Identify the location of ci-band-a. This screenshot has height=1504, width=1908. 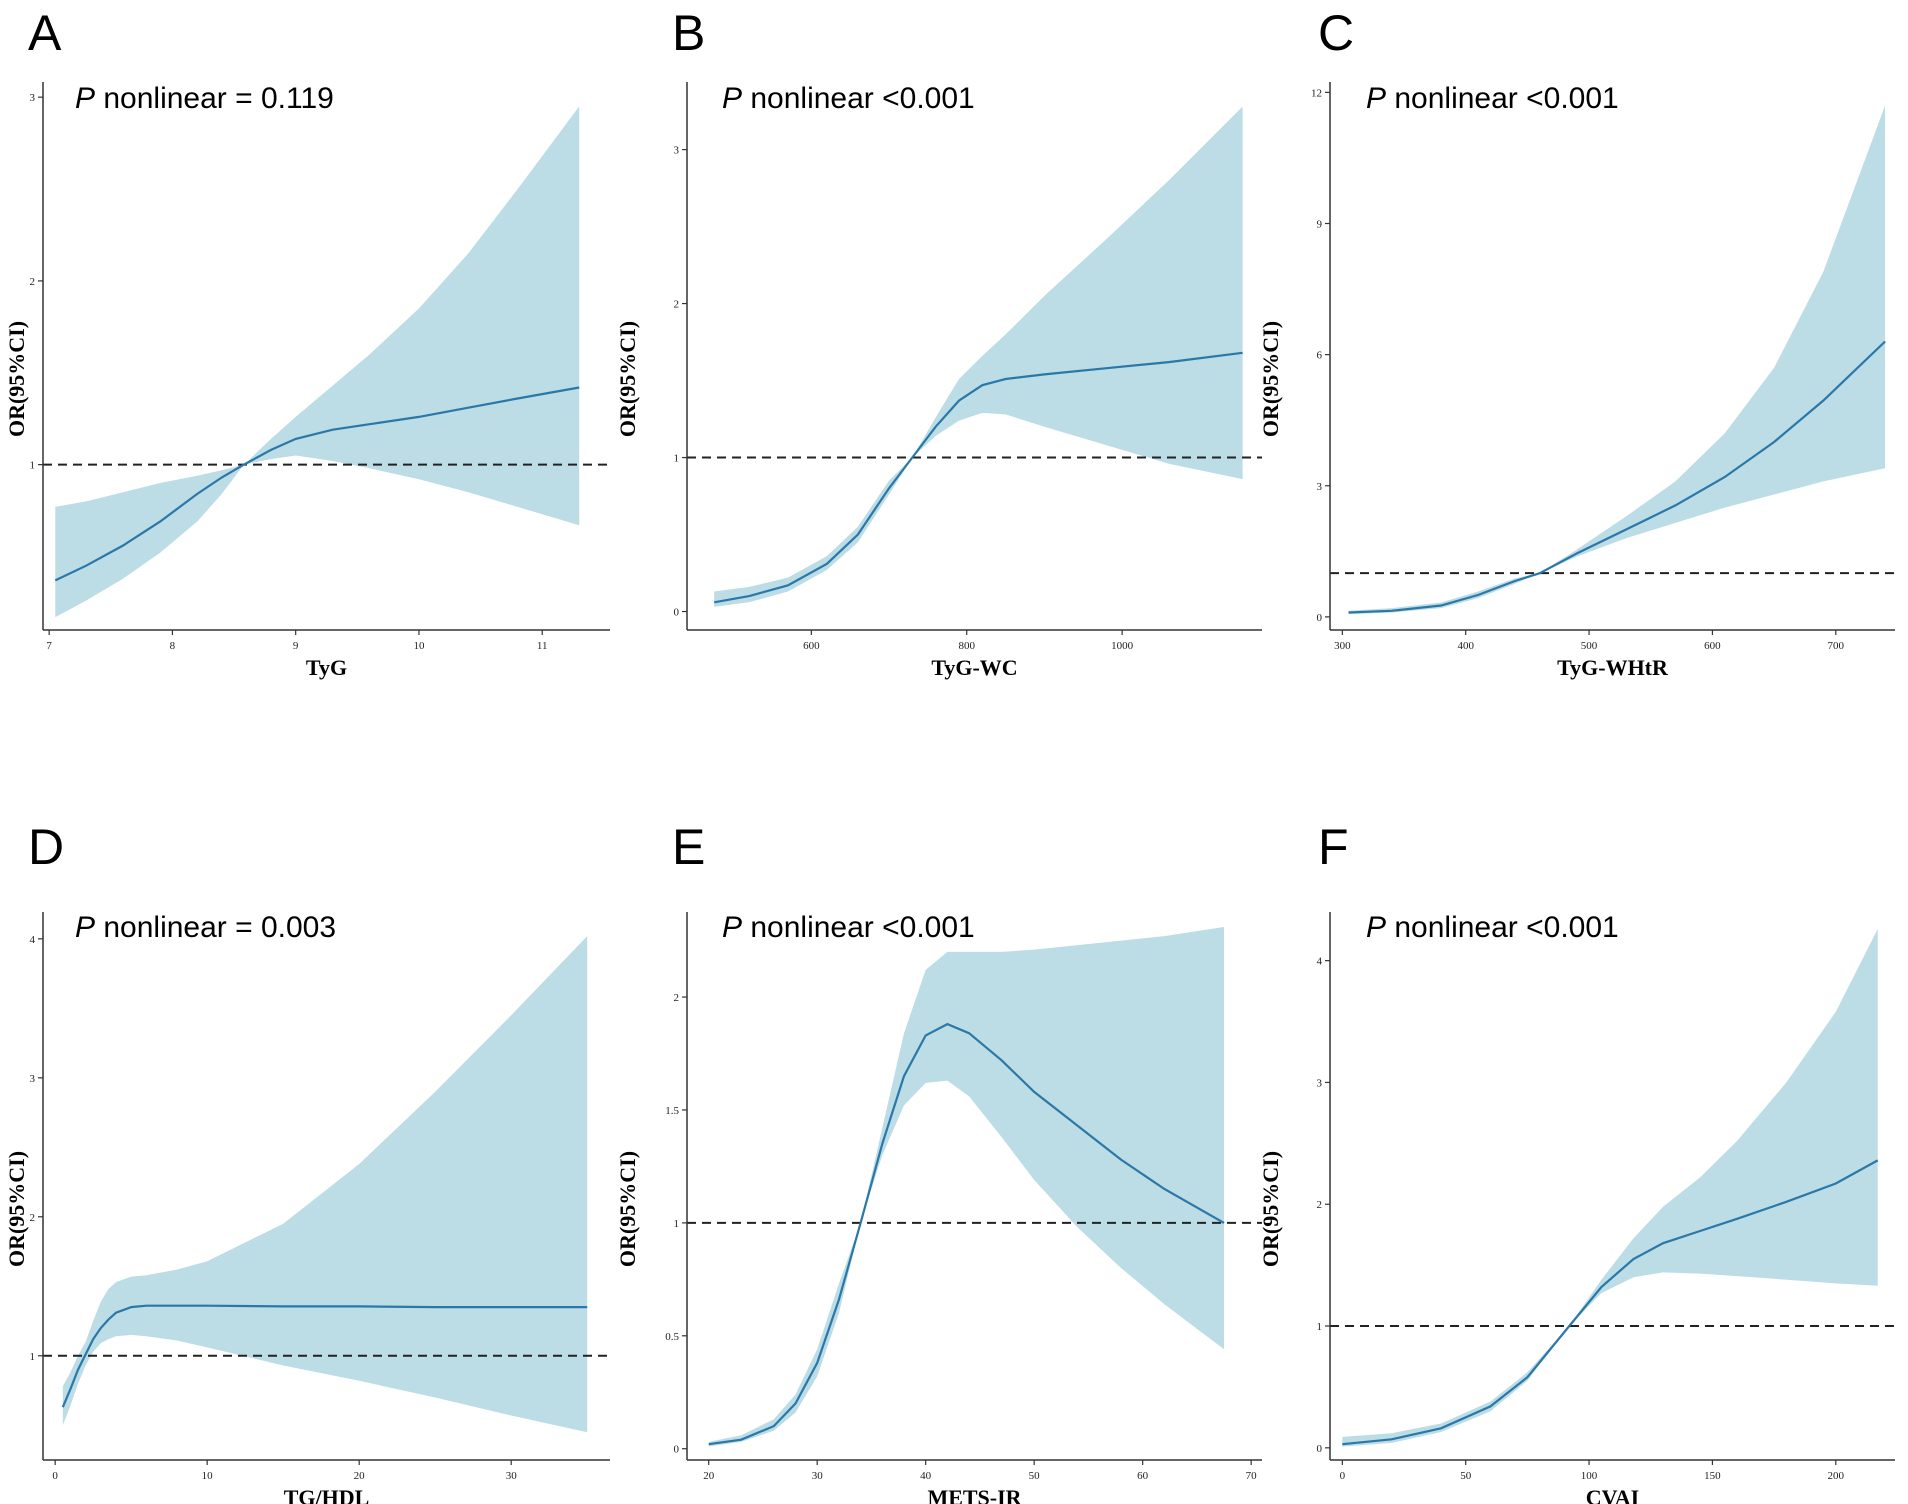
(317, 362).